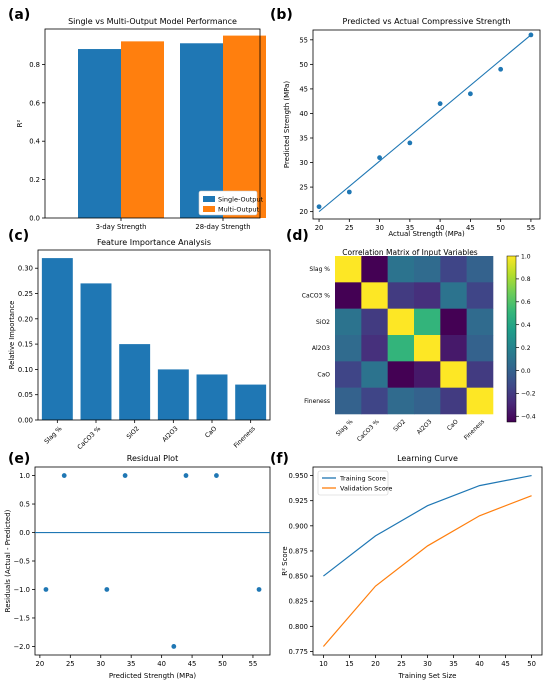 The width and height of the screenshot is (550, 685). What do you see at coordinates (241, 200) in the screenshot?
I see `legend-label: Single-Output` at bounding box center [241, 200].